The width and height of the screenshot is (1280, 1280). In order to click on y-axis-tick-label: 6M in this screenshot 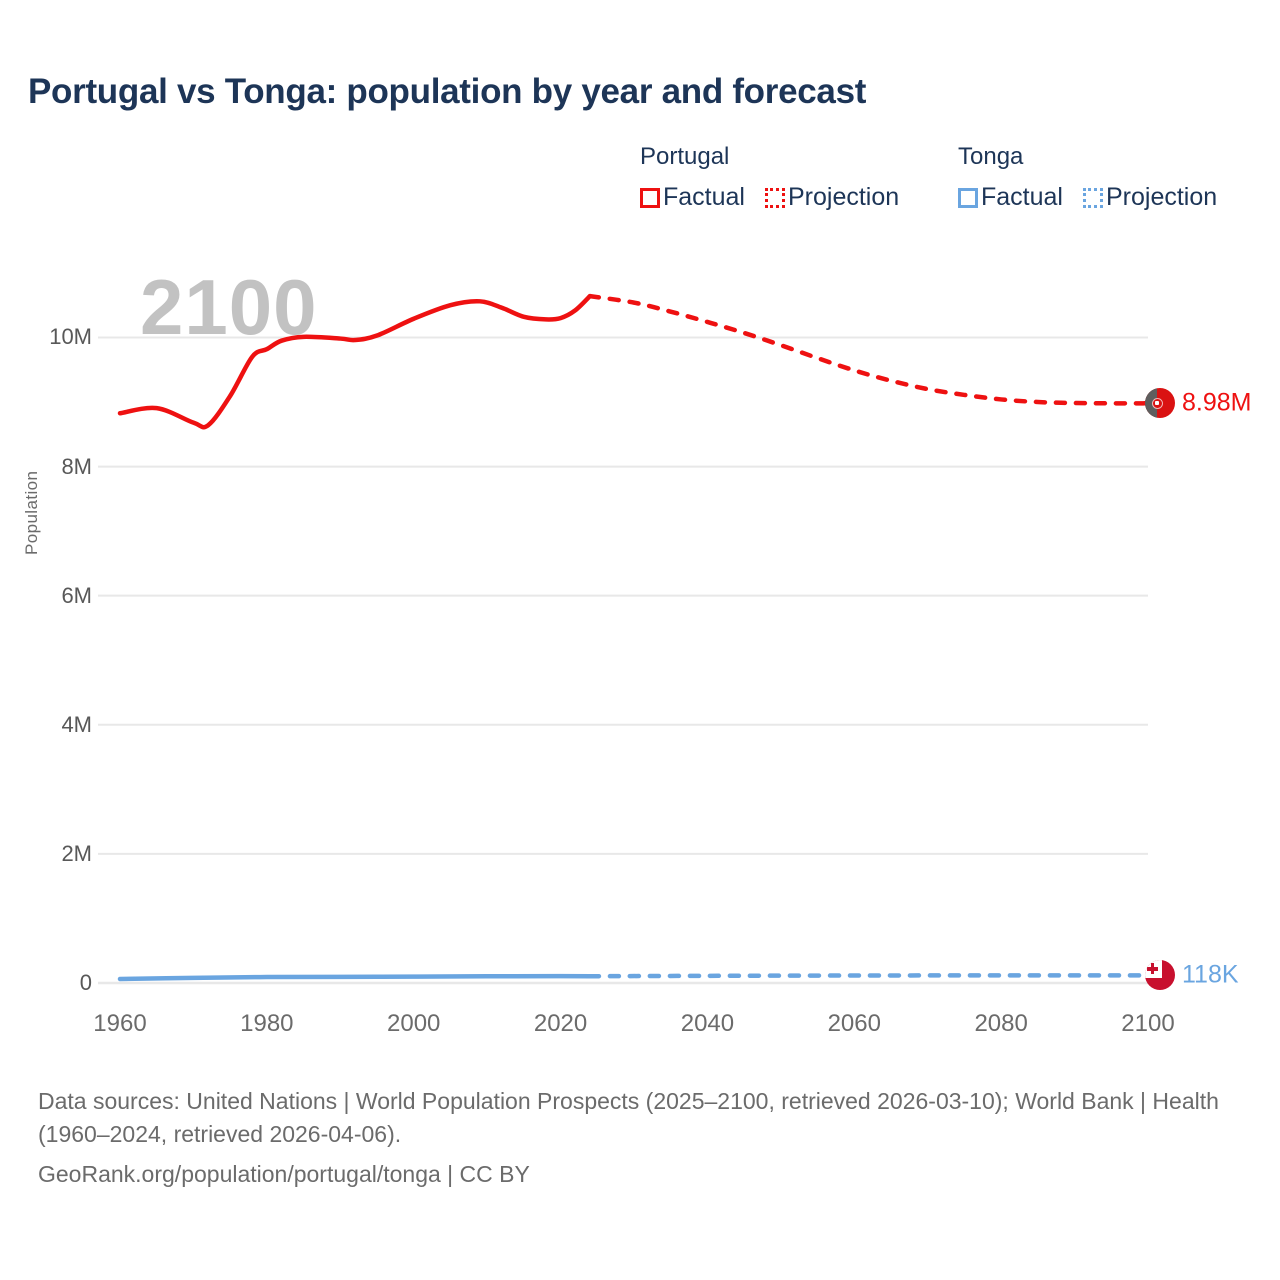, I will do `click(76, 595)`.